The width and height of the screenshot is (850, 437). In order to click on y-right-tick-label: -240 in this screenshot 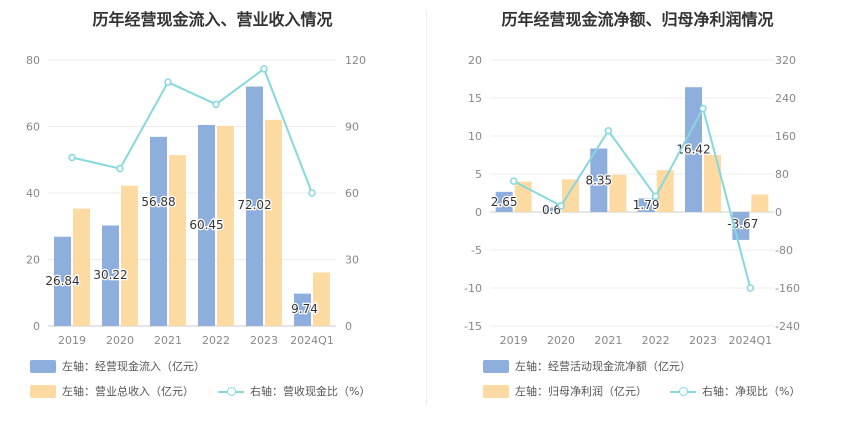, I will do `click(787, 326)`.